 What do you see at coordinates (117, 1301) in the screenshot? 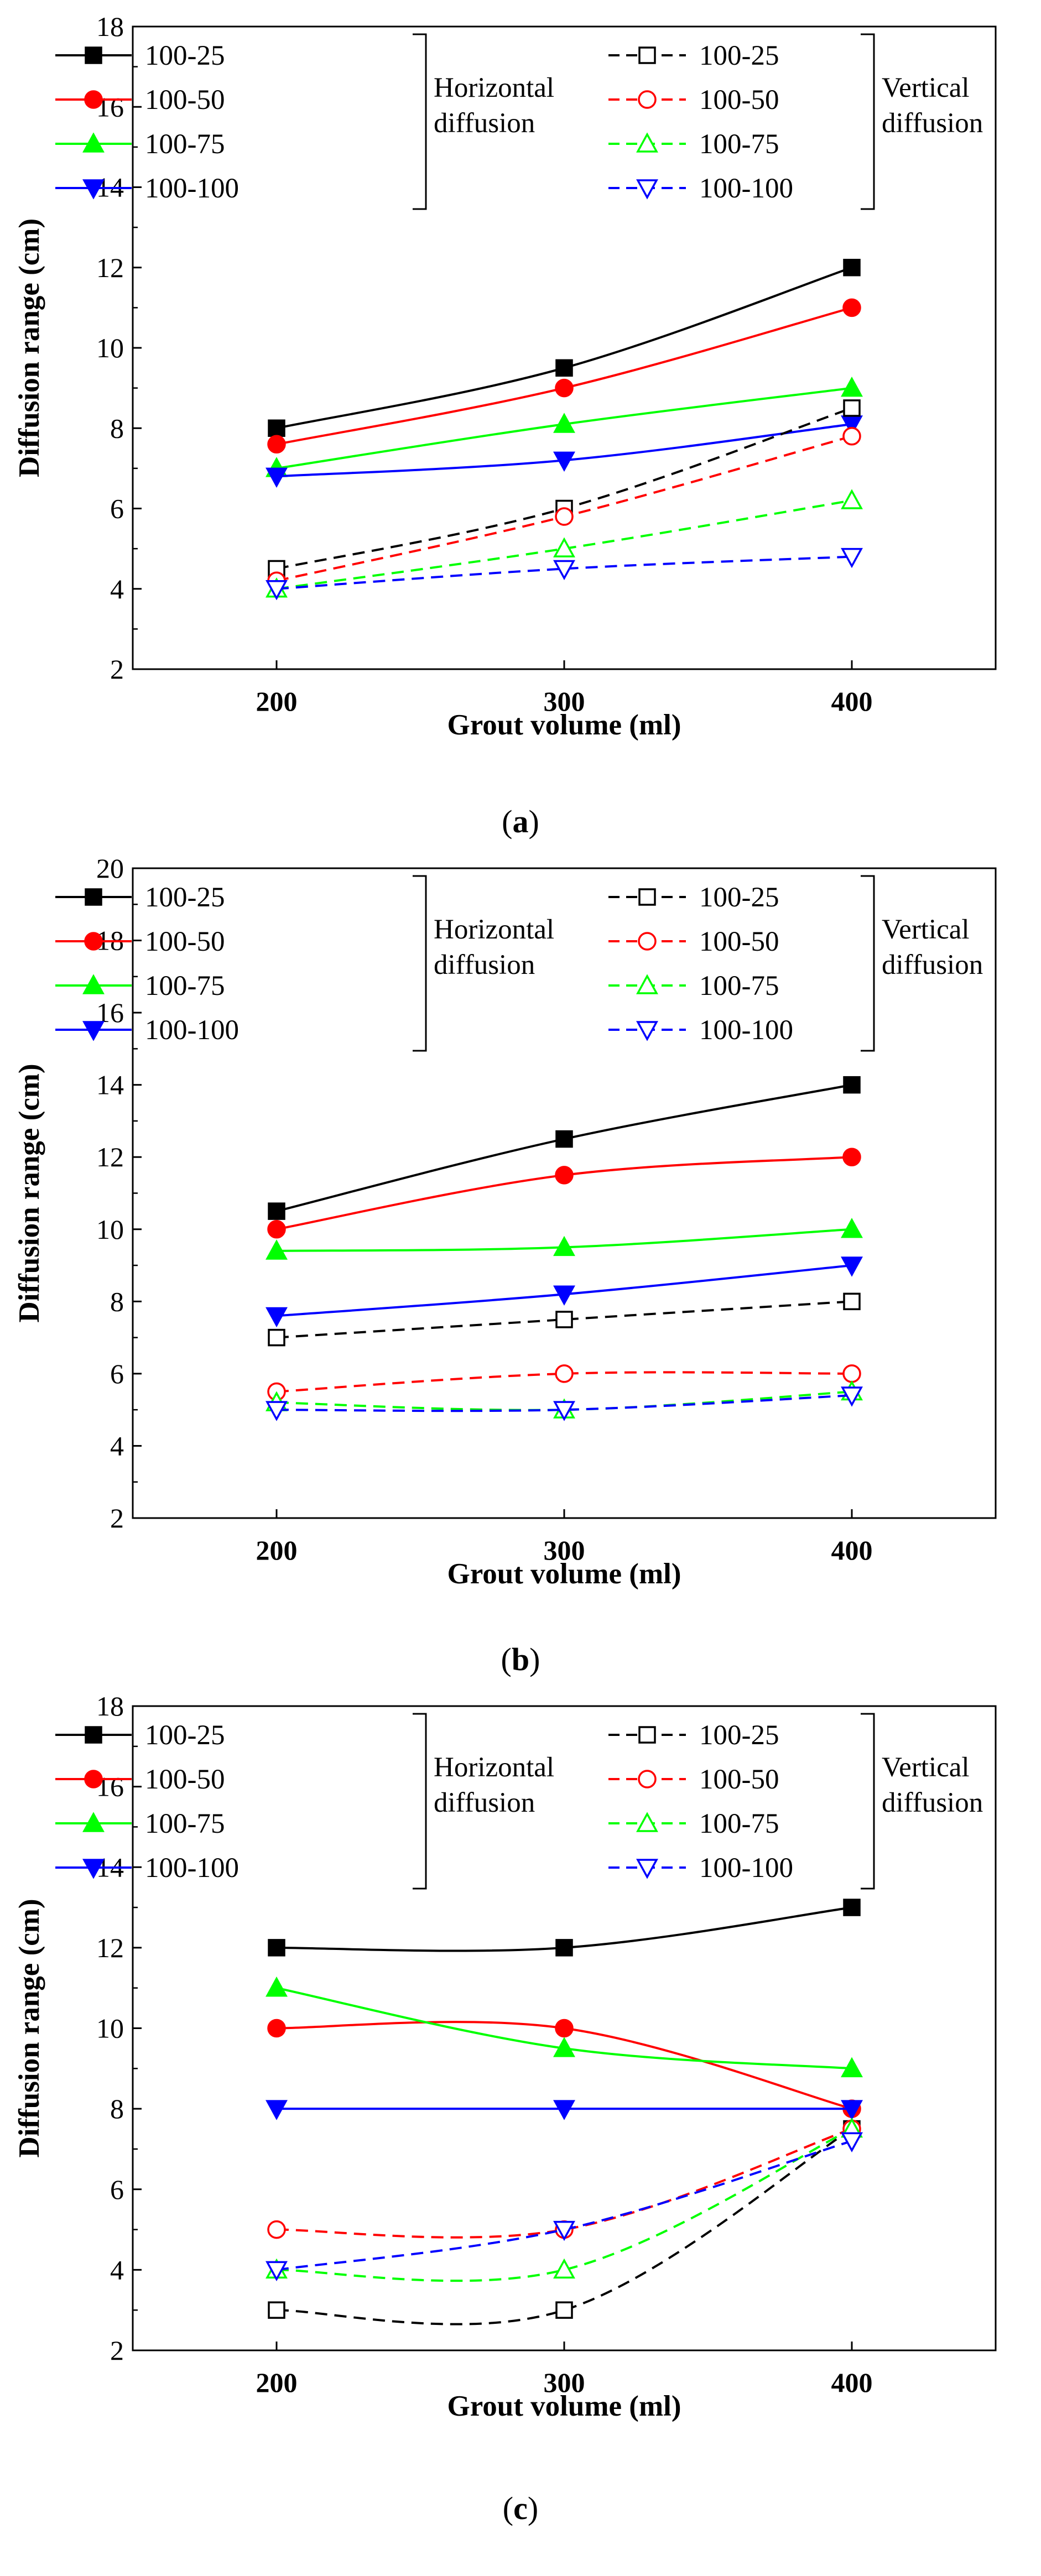
I see `y-tick-label: 8` at bounding box center [117, 1301].